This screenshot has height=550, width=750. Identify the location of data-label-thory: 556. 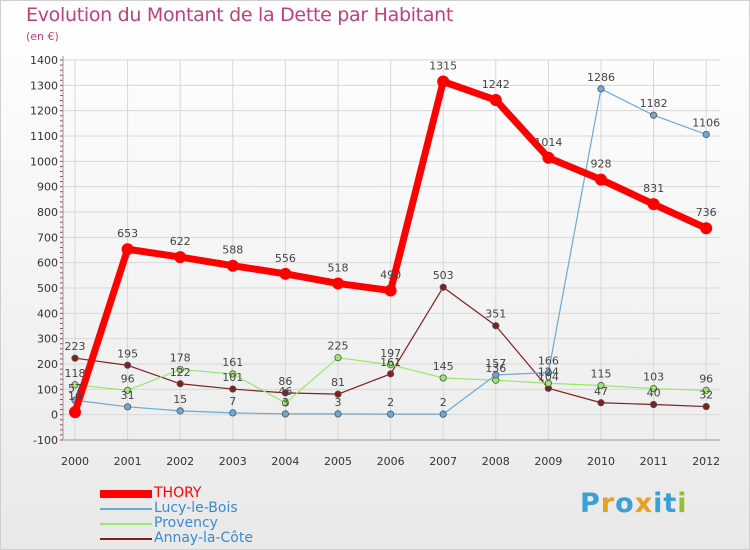
(285, 258).